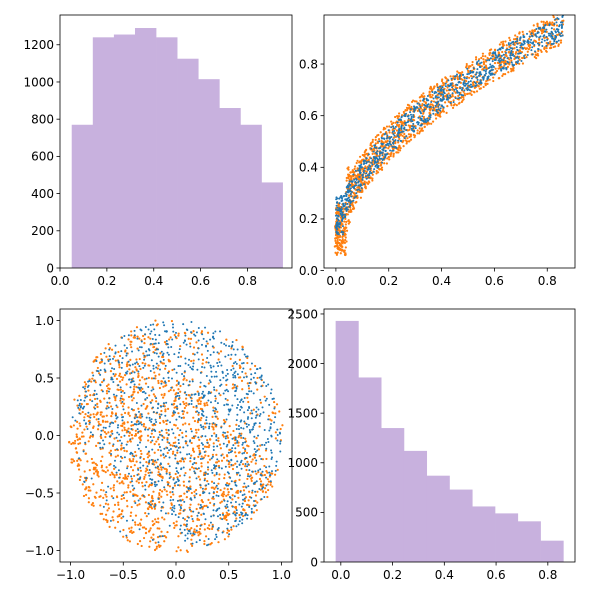 Image resolution: width=600 pixels, height=600 pixels. What do you see at coordinates (314, 562) in the screenshot?
I see `y-tick-label: 0` at bounding box center [314, 562].